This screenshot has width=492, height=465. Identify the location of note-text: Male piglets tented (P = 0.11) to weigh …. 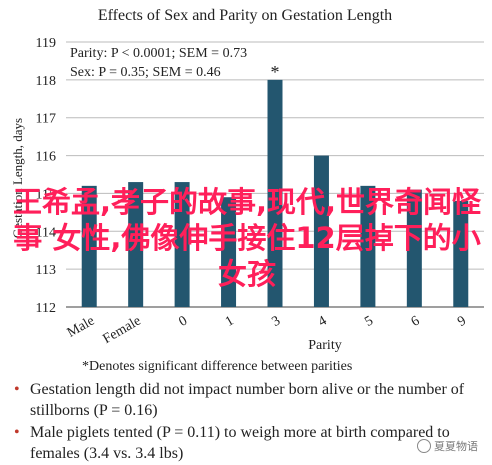
(240, 443).